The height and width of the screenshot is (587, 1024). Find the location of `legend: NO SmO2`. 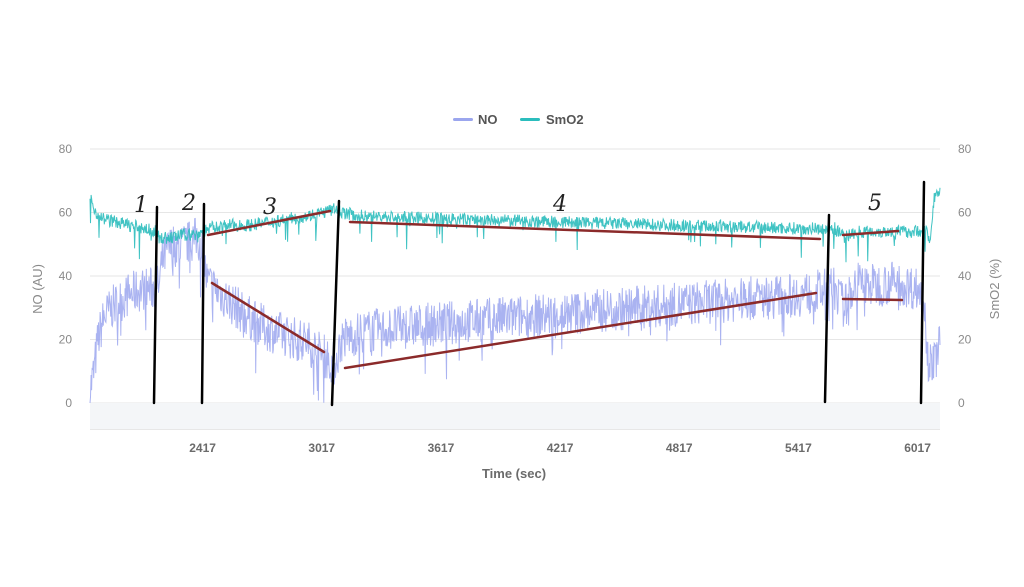

legend: NO SmO2 is located at coordinates (518, 119).